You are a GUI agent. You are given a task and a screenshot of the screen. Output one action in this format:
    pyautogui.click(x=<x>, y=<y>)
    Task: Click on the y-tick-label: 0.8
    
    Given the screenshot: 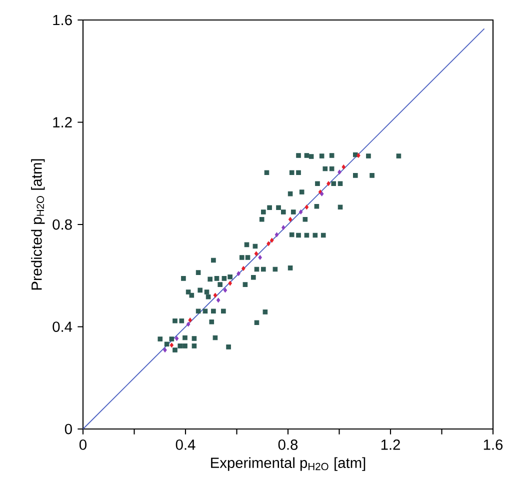 What is the action you would take?
    pyautogui.click(x=62, y=224)
    